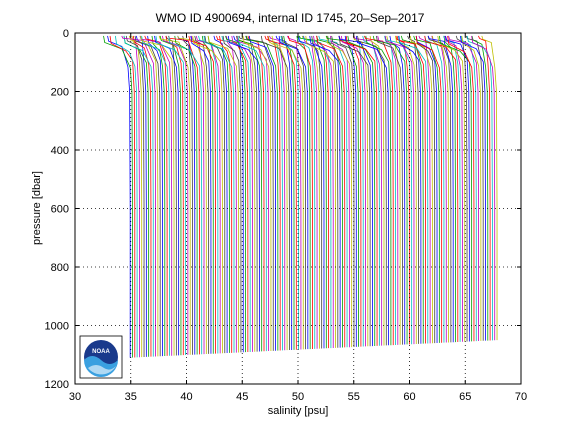 The height and width of the screenshot is (432, 576). Describe the element at coordinates (37, 208) in the screenshot. I see `y-axis-label: pressure [dbar]` at that location.